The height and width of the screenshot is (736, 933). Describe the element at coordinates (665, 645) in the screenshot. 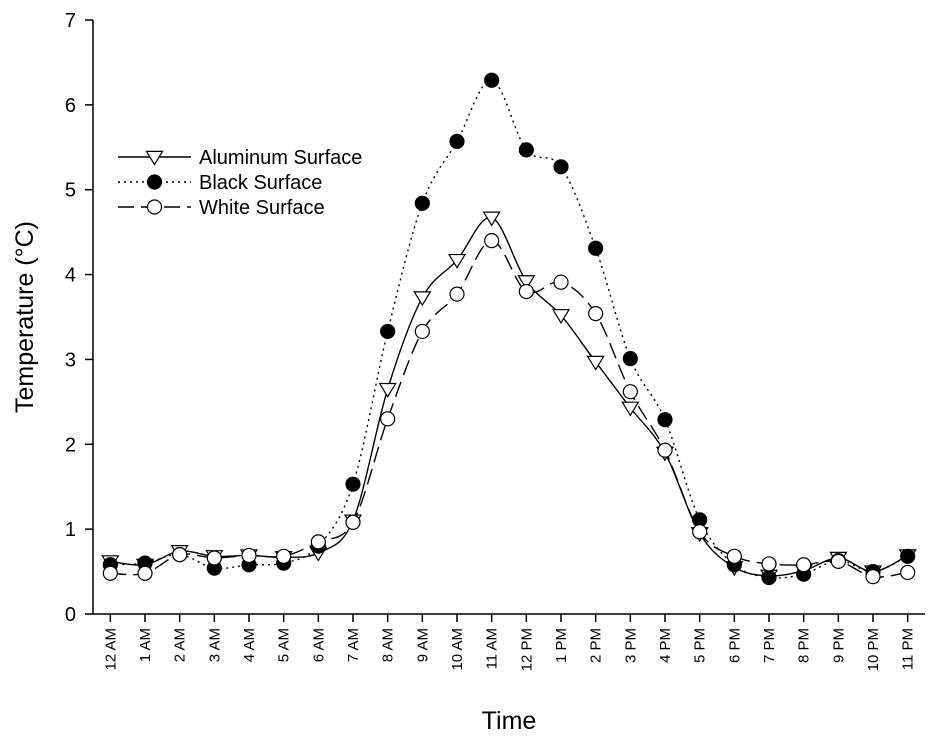

I see `x-tick-label: 4 PM` at that location.